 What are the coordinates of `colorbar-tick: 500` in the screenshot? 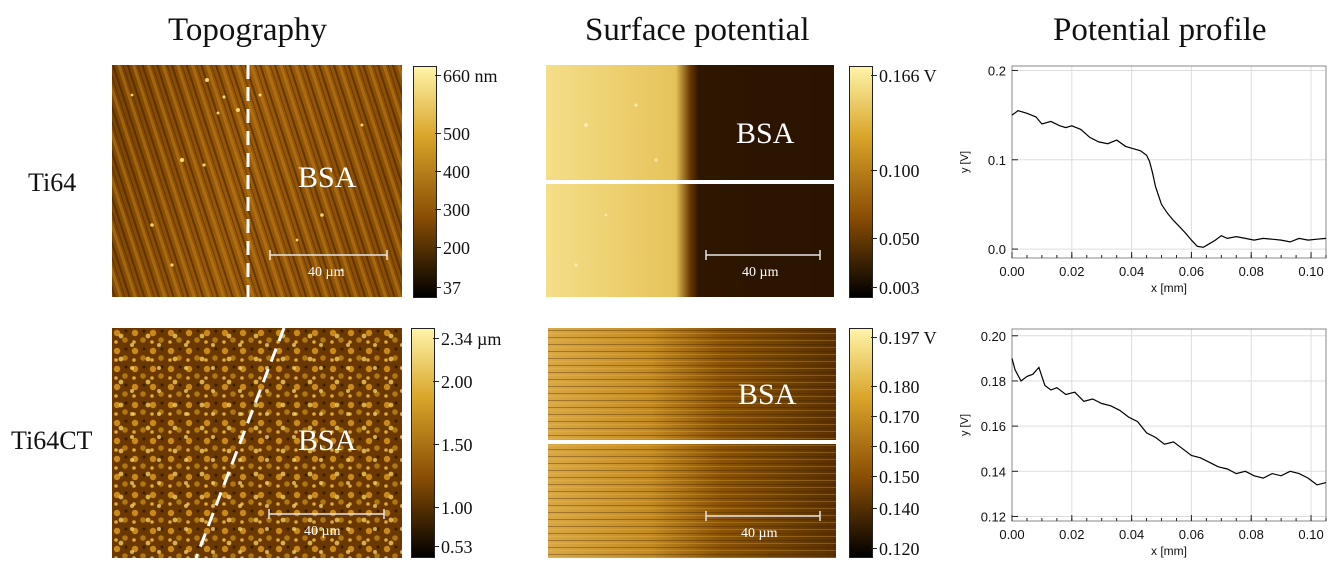 It's located at (456, 134).